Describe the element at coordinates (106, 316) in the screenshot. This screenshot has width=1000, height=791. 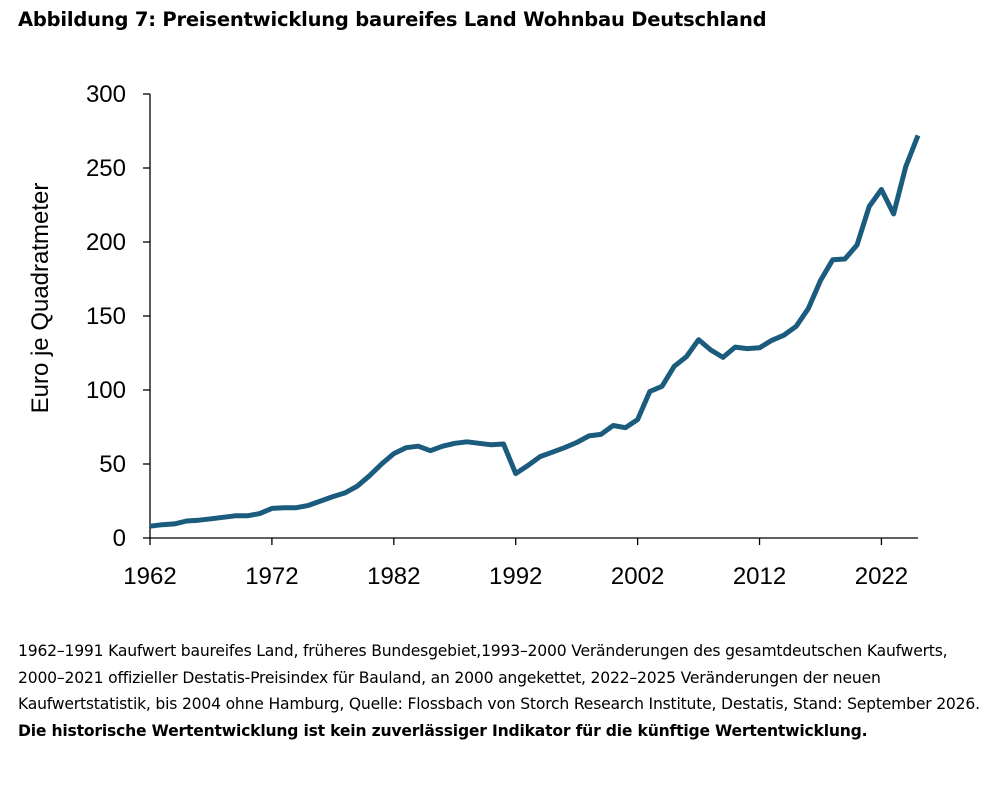
I see `y-tick-label: 150` at that location.